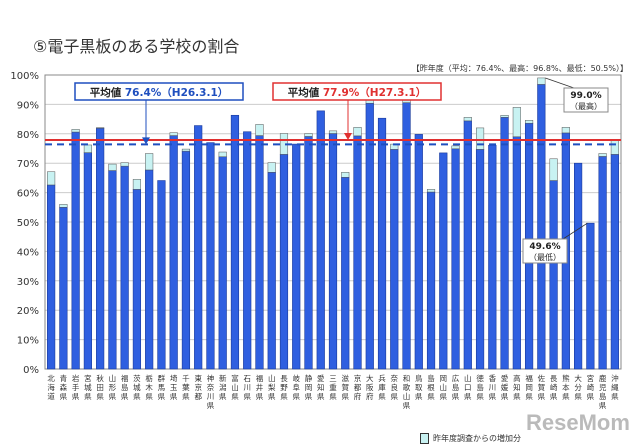  I want to click on x-tick-label: 滋賀県, so click(346, 387).